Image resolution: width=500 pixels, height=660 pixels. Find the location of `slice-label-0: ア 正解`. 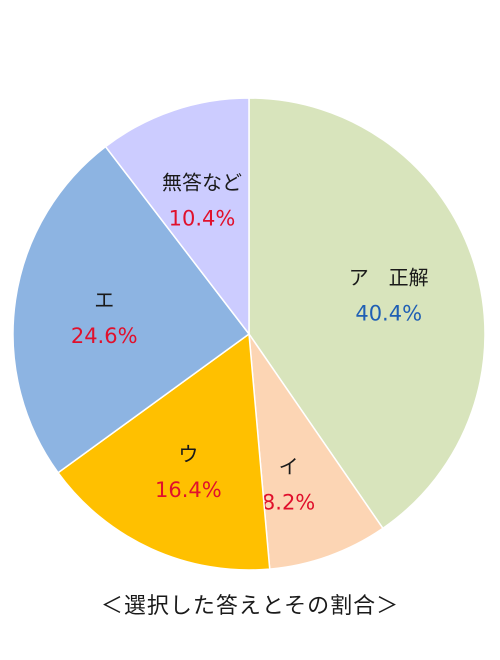

slice-label-0: ア 正解 is located at coordinates (389, 278).